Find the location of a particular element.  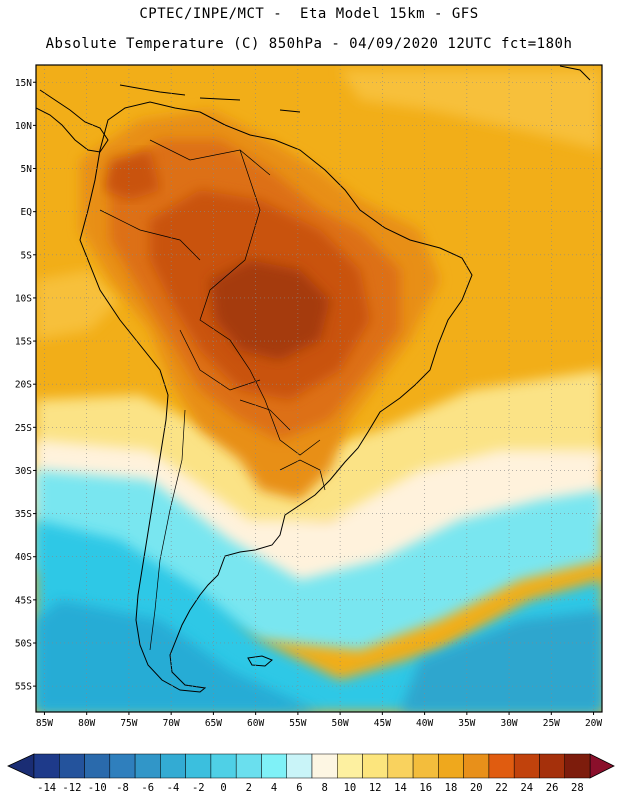

colorbar-label: 0 is located at coordinates (223, 788).